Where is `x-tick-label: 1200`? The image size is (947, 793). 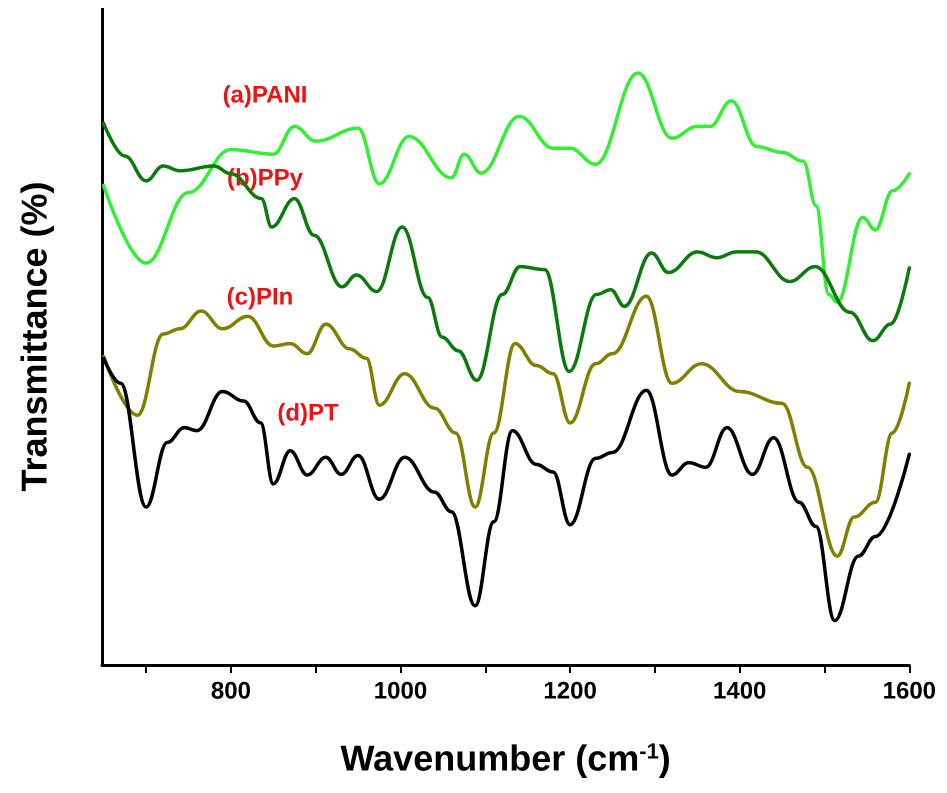 x-tick-label: 1200 is located at coordinates (570, 691).